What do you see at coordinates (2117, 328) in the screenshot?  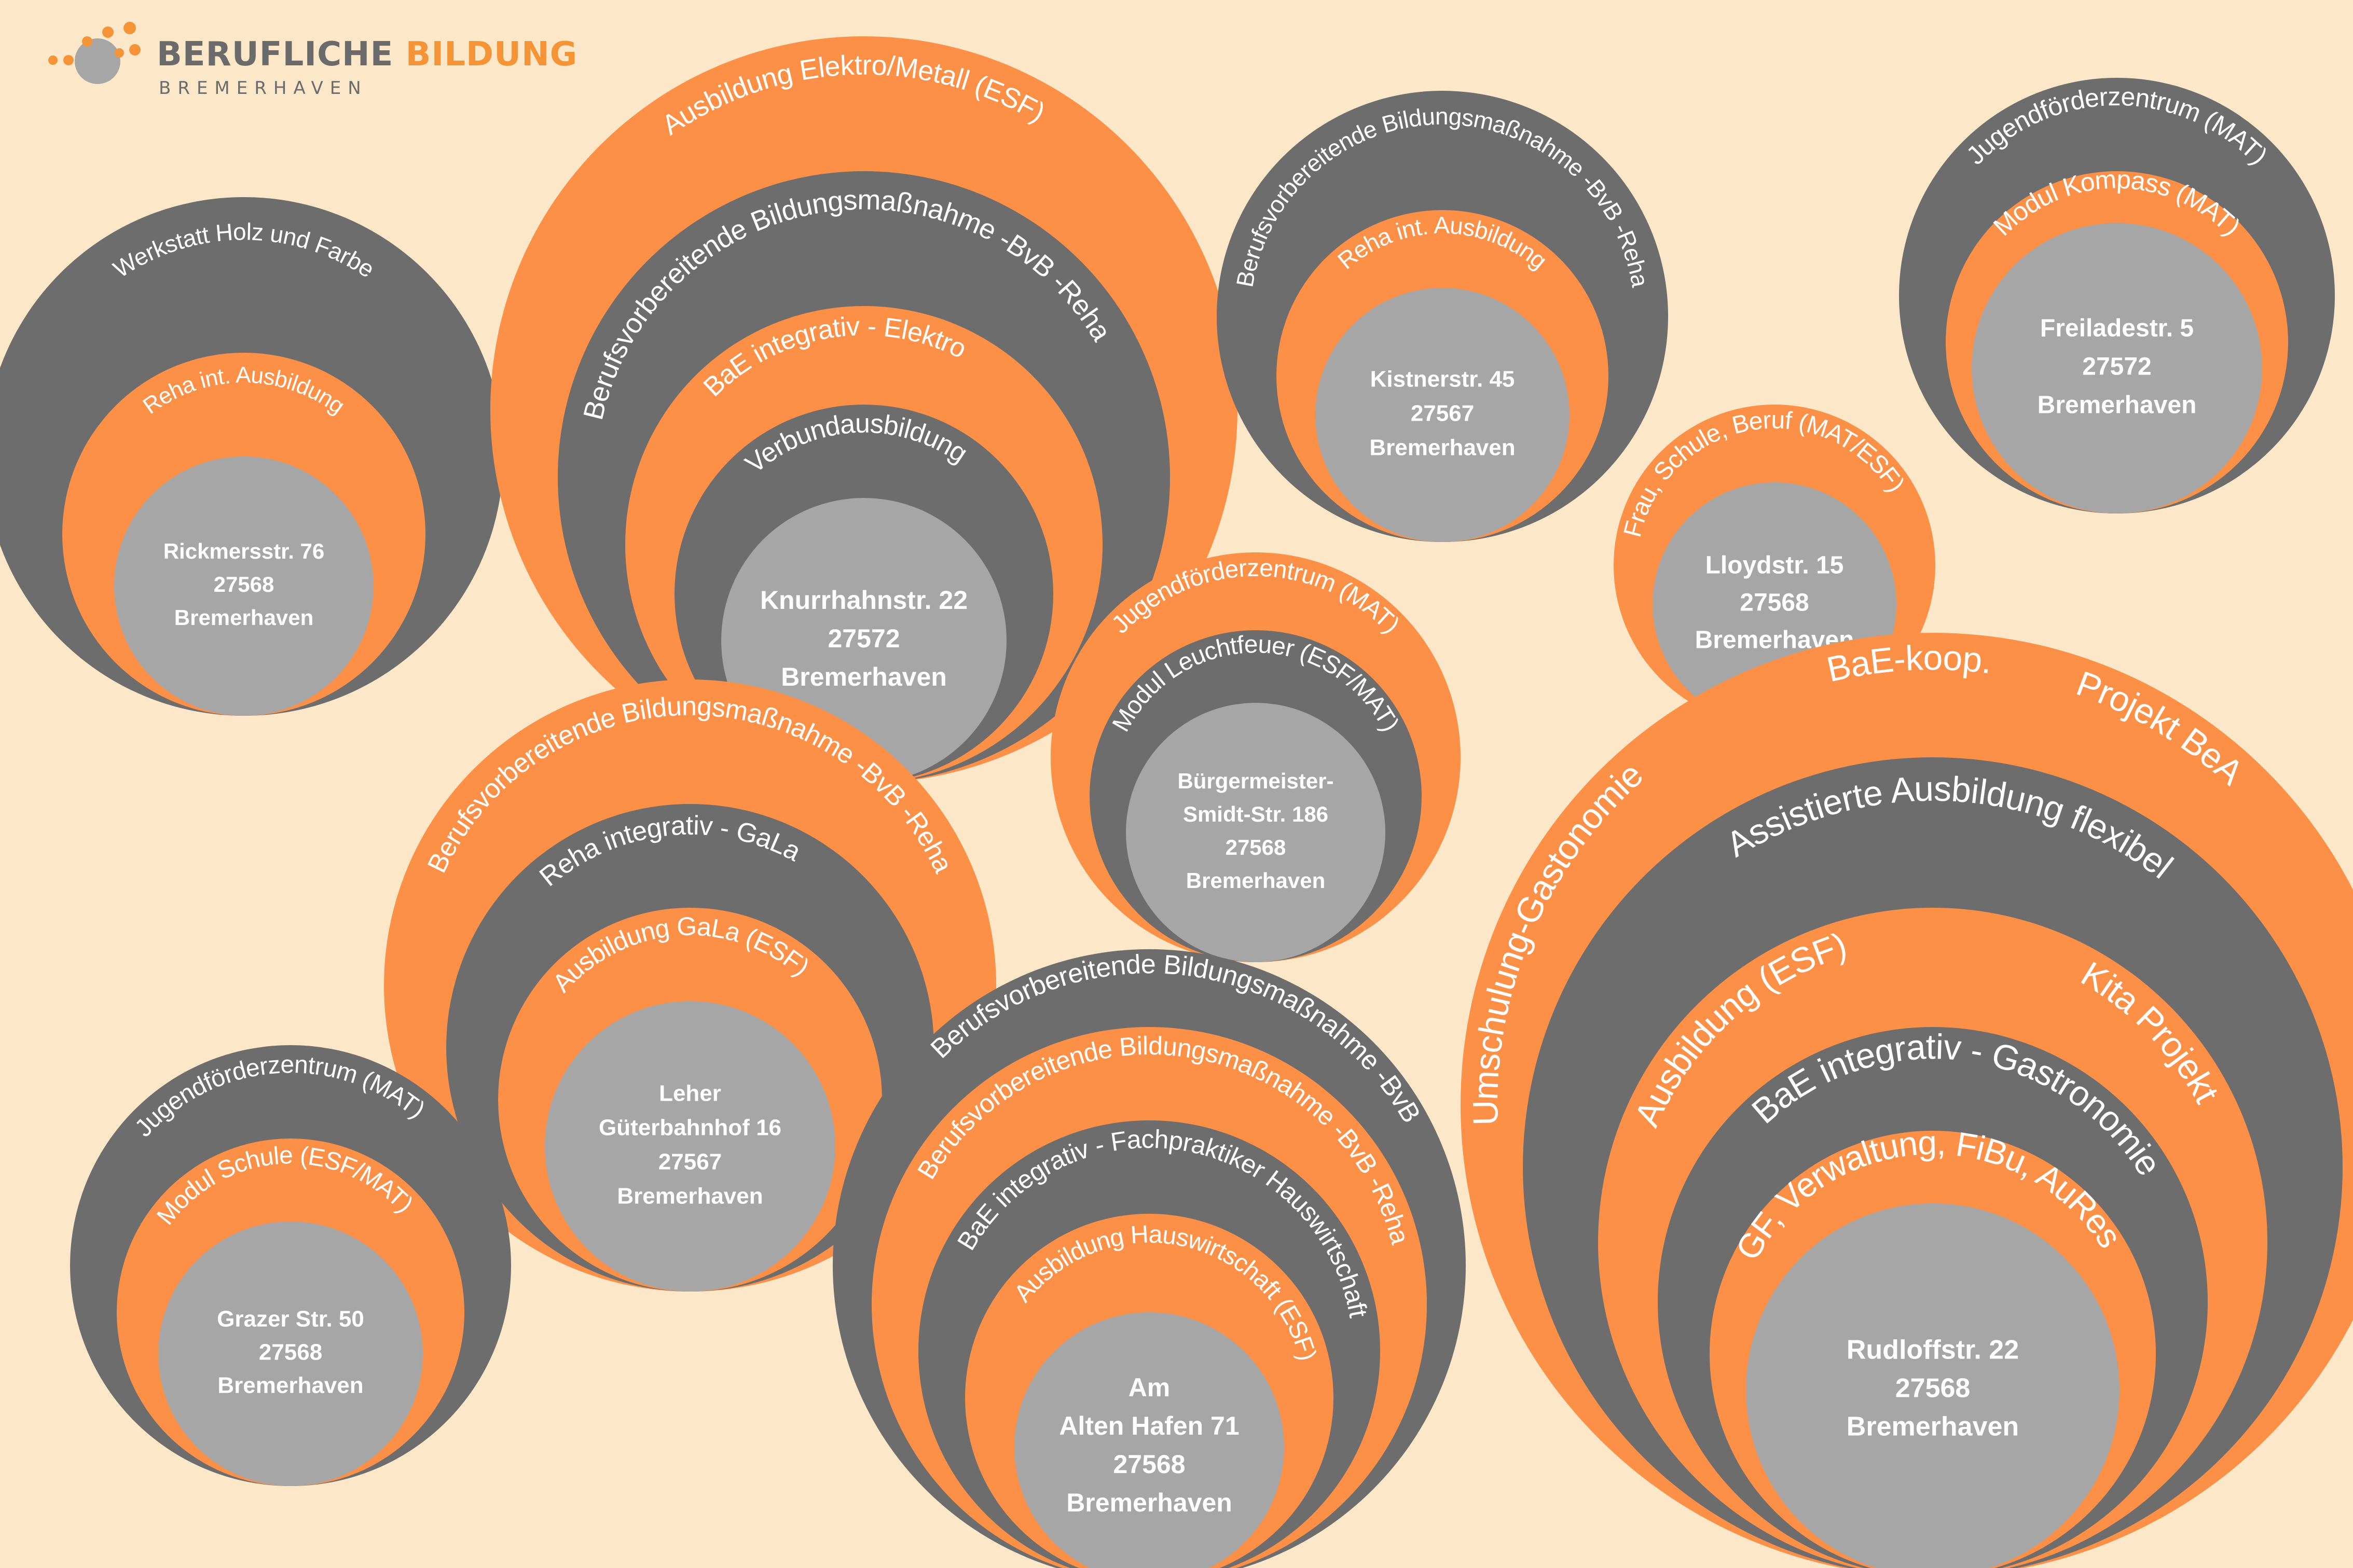 I see `address-line: Freiladestr. 5` at bounding box center [2117, 328].